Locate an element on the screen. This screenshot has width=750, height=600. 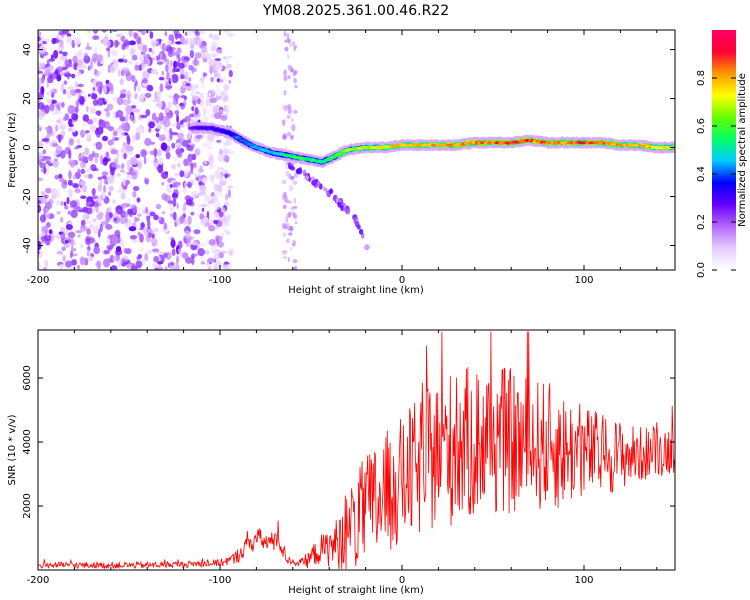
x-tick-label: 100 is located at coordinates (583, 280).